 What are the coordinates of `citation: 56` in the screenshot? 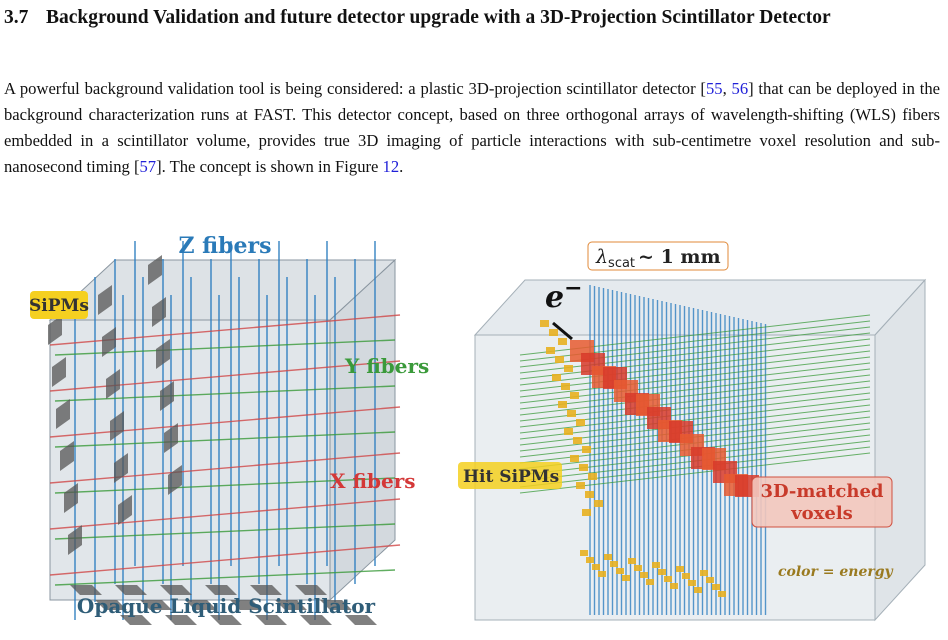 It's located at (740, 88).